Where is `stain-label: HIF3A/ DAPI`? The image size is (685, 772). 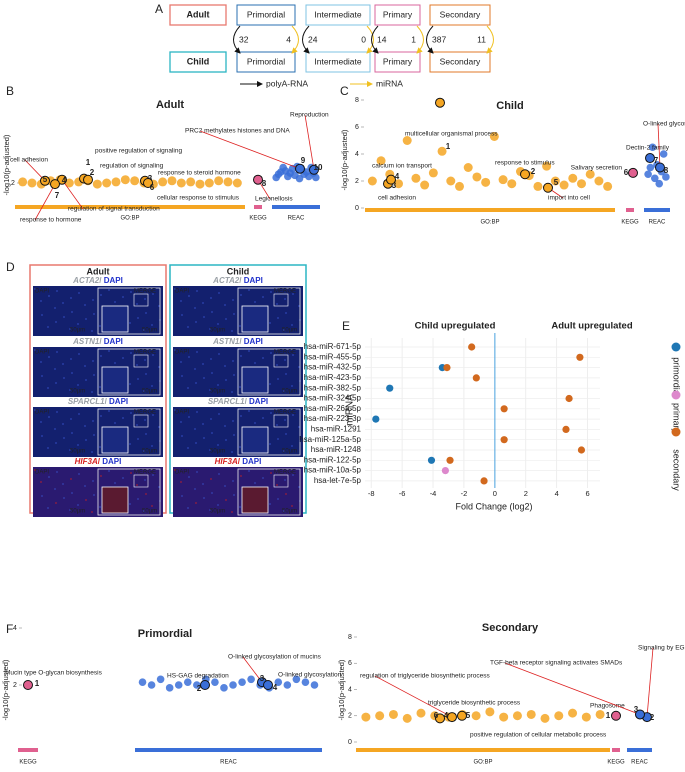 stain-label: HIF3A/ DAPI is located at coordinates (238, 461).